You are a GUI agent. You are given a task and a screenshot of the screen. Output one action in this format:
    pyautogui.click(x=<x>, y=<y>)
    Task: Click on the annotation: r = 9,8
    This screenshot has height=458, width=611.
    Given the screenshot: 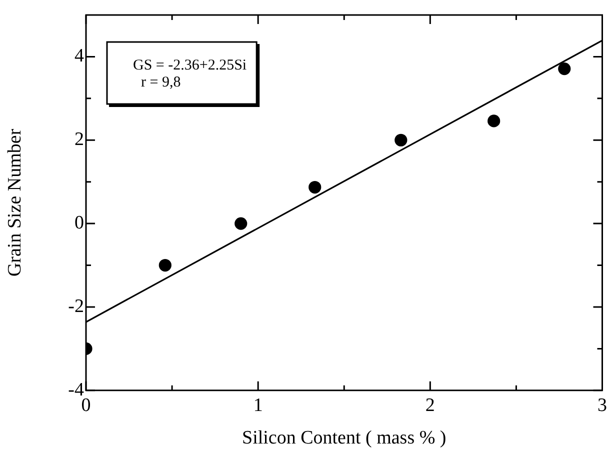 What is the action you would take?
    pyautogui.click(x=161, y=82)
    